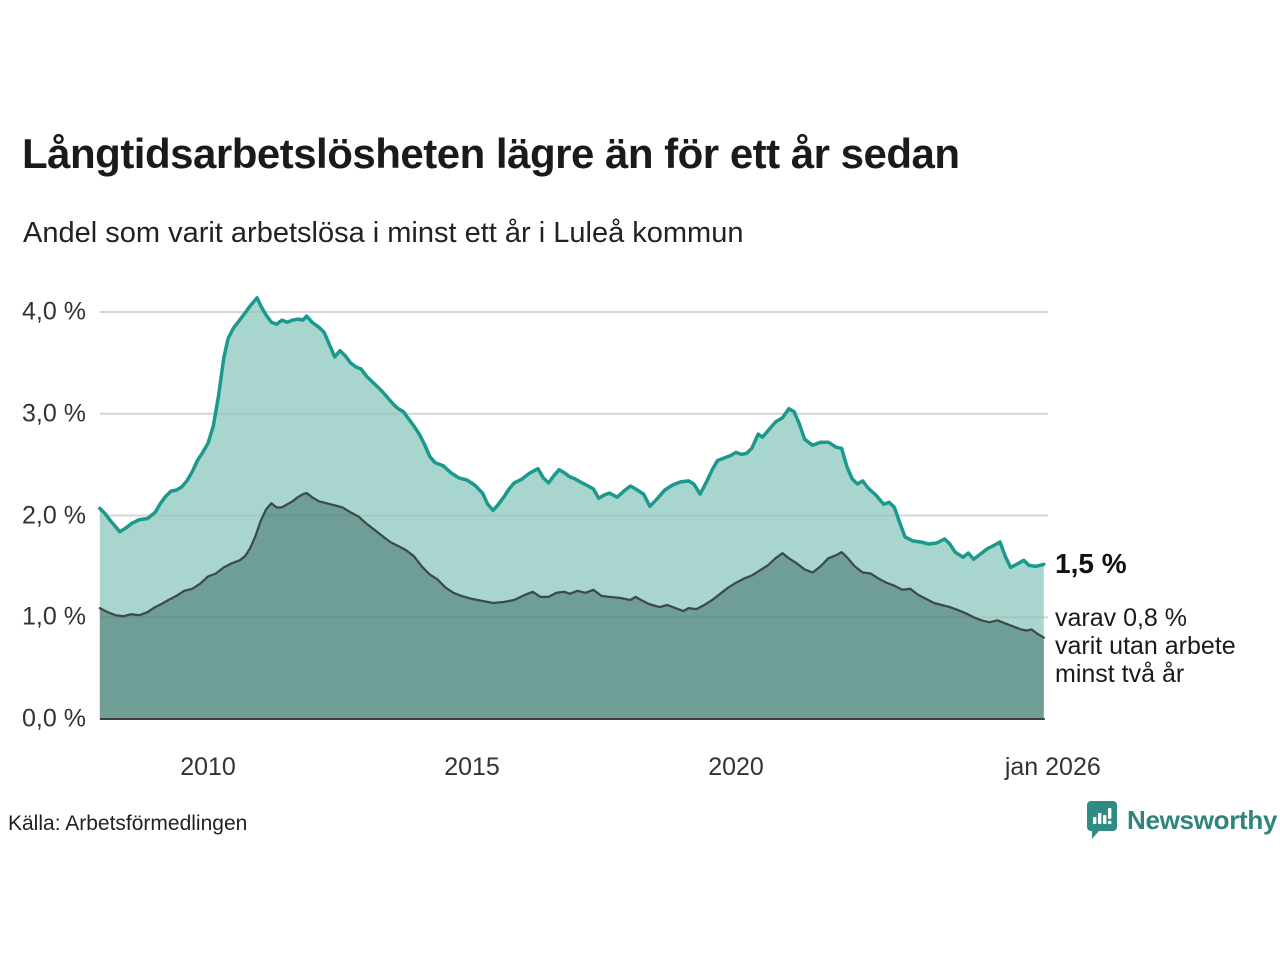 The height and width of the screenshot is (960, 1280). I want to click on y-tick-label: 2,0 %, so click(54, 515).